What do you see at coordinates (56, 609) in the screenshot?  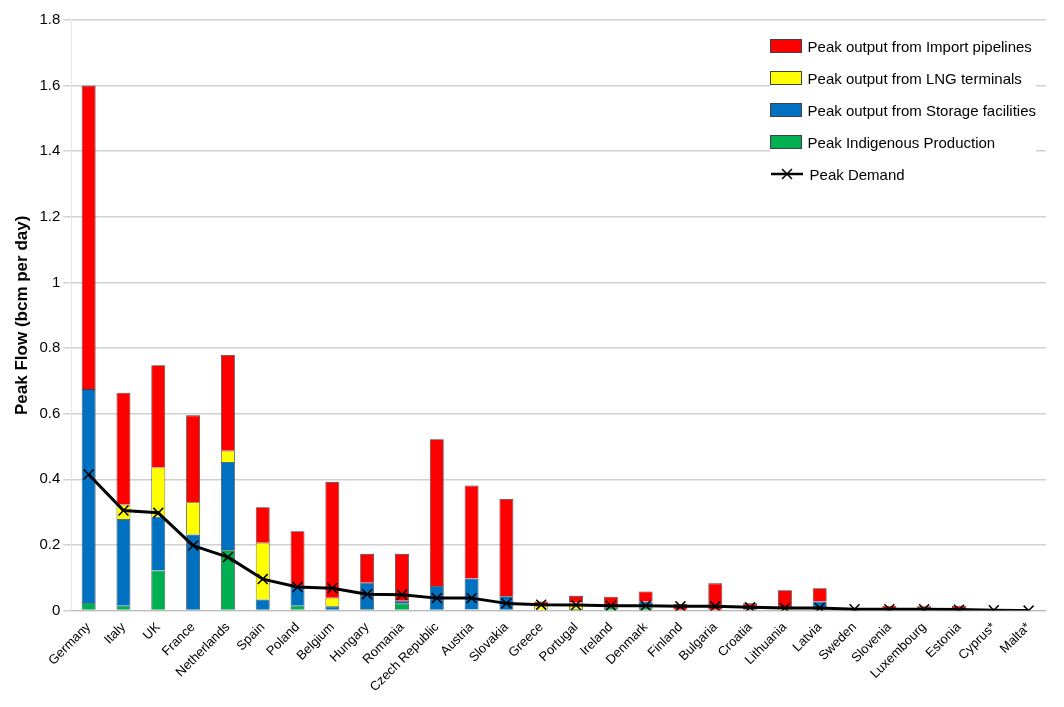 I see `y-tick-label: 0` at bounding box center [56, 609].